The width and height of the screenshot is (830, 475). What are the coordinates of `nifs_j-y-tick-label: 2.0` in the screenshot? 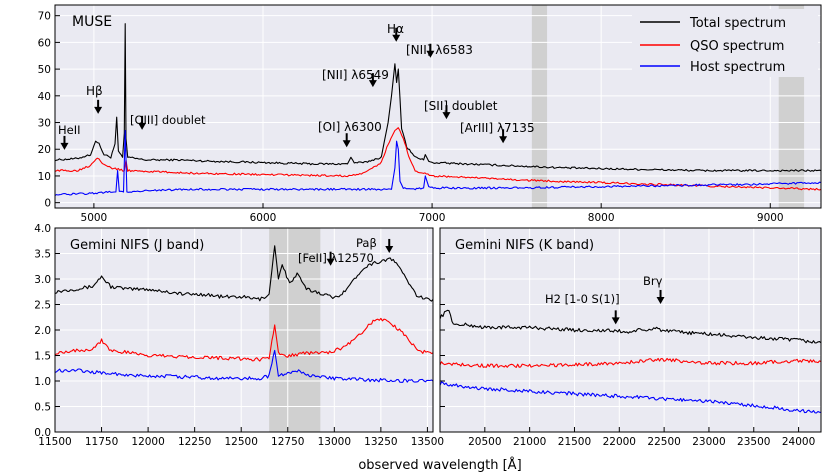 It's located at (42, 331).